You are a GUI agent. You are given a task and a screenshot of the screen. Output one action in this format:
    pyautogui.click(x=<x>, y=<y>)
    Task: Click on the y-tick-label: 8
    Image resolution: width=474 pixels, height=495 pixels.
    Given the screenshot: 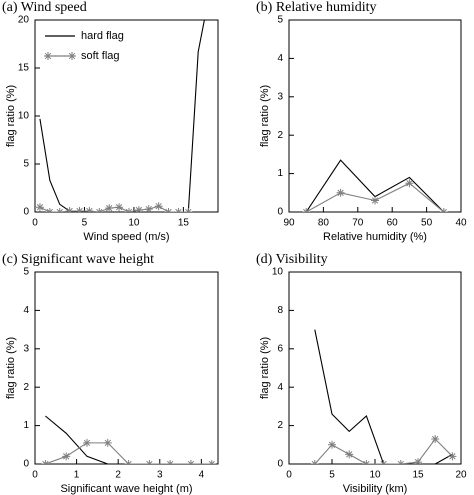 What is the action you would take?
    pyautogui.click(x=280, y=310)
    